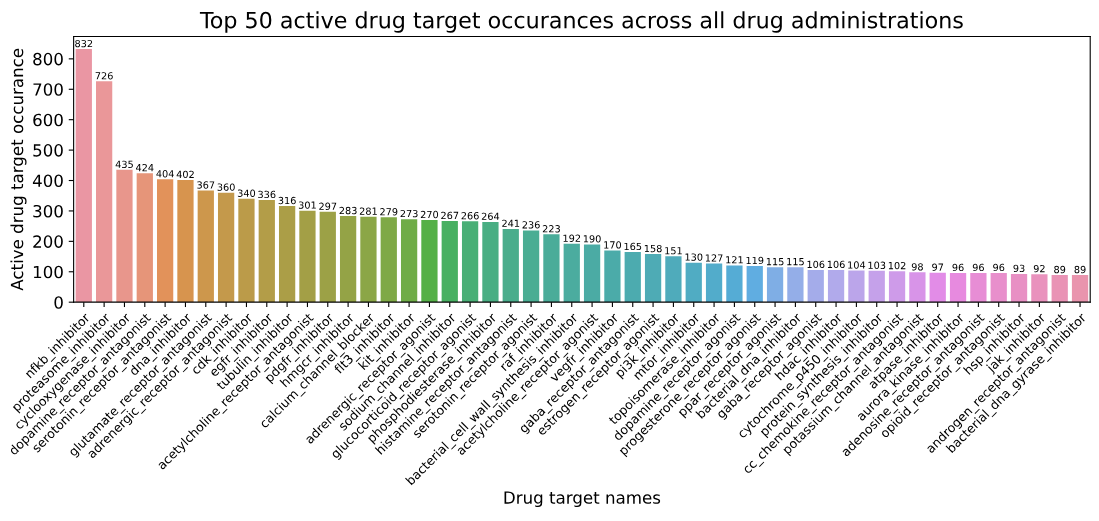  Describe the element at coordinates (917, 267) in the screenshot. I see `data-label: 98` at that location.